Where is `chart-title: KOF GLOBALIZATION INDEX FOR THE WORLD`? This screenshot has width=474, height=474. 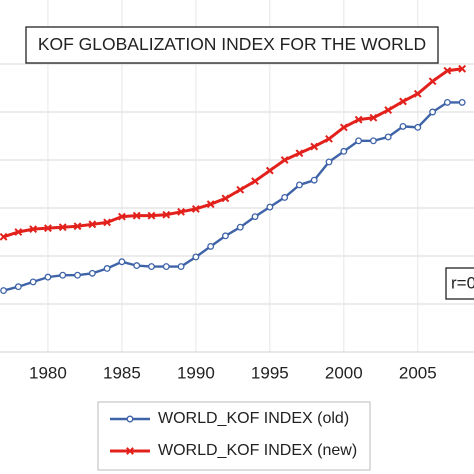
chart-title: KOF GLOBALIZATION INDEX FOR THE WORLD is located at coordinates (232, 44).